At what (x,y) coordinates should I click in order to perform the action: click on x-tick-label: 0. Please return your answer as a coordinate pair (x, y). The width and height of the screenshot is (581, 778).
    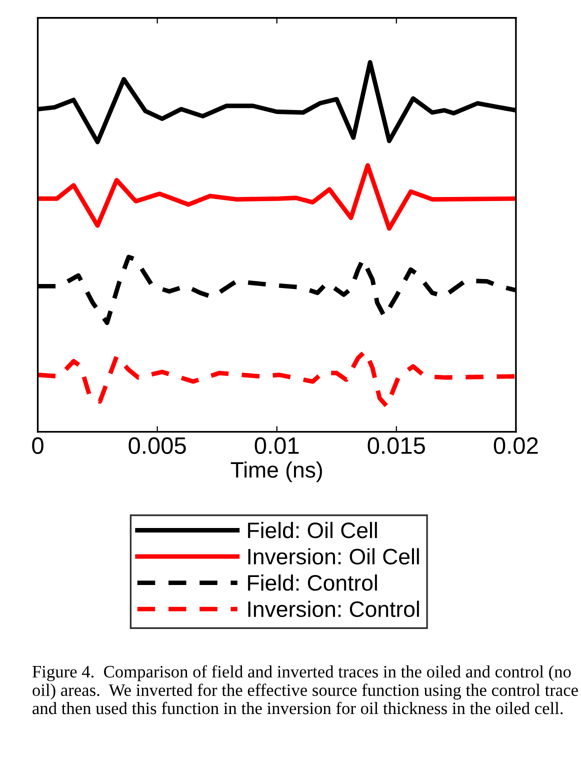
    Looking at the image, I should click on (38, 445).